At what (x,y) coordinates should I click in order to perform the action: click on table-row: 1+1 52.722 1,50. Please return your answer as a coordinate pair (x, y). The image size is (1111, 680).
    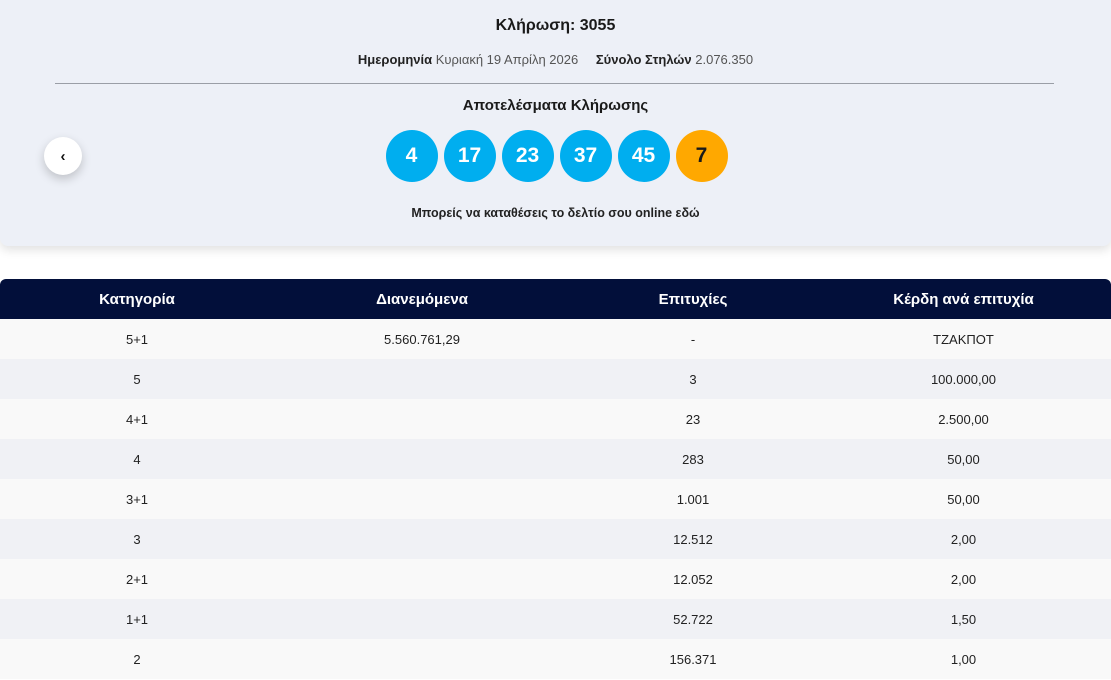
    Looking at the image, I should click on (555, 619).